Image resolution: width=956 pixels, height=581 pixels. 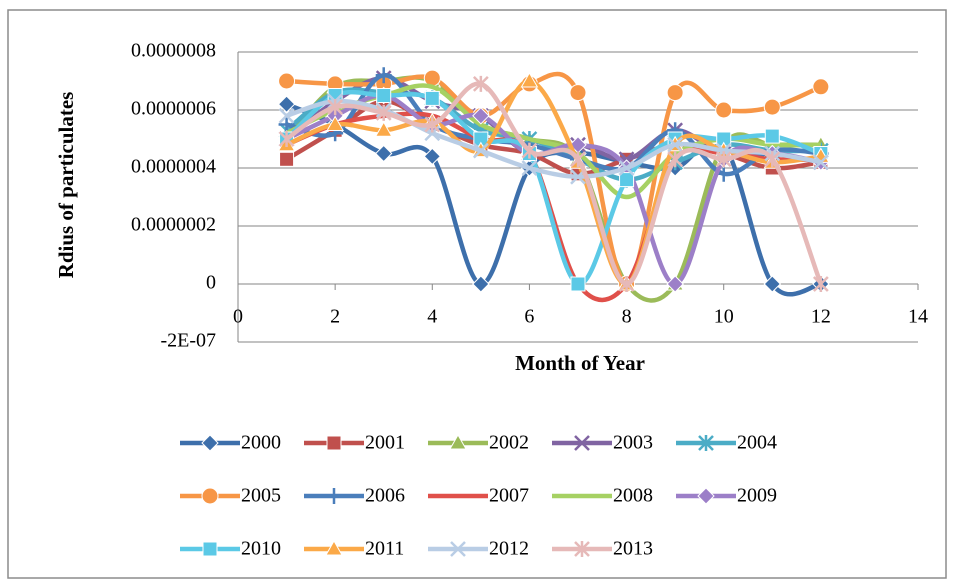 What do you see at coordinates (633, 496) in the screenshot?
I see `legend-label: 2008` at bounding box center [633, 496].